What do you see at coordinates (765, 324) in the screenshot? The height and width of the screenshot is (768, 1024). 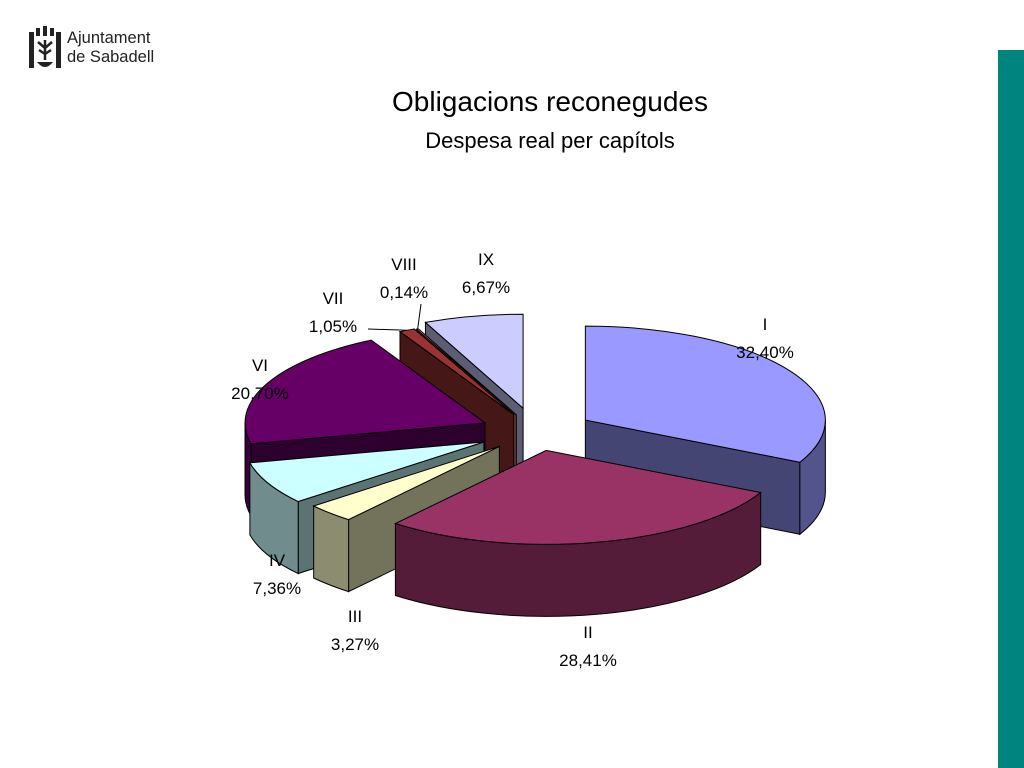 I see `slice-label-I: I` at bounding box center [765, 324].